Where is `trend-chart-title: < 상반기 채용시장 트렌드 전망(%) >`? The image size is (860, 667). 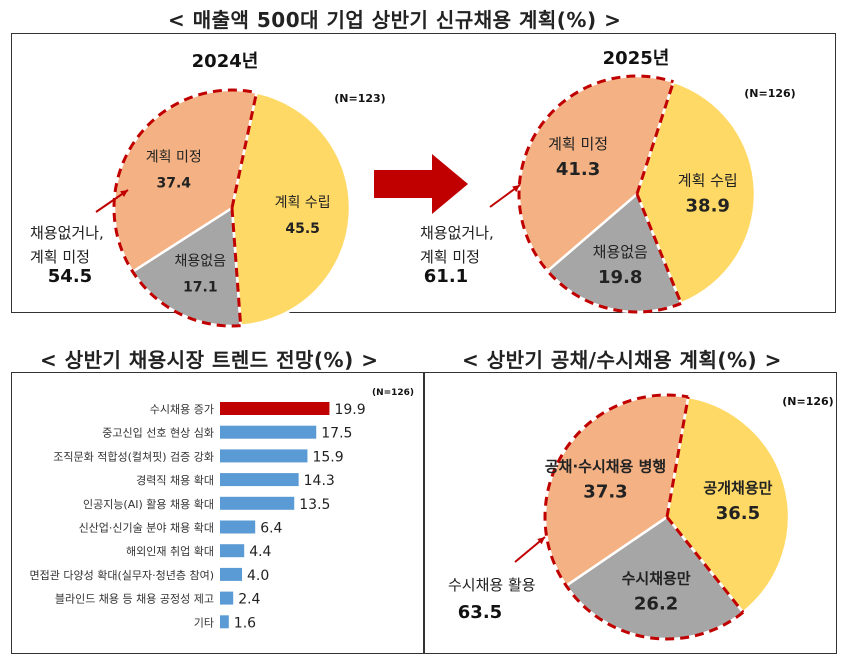
trend-chart-title: < 상반기 채용시장 트렌드 전망(%) > is located at coordinates (209, 360).